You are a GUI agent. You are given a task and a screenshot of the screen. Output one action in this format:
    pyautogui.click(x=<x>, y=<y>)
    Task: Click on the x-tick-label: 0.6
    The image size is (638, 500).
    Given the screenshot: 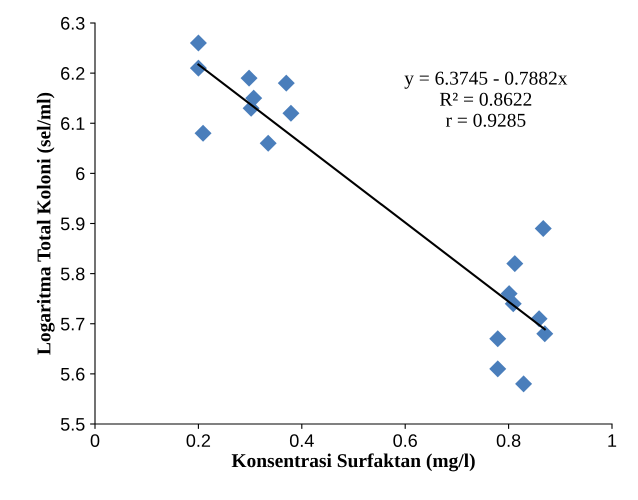 What is the action you would take?
    pyautogui.click(x=405, y=440)
    